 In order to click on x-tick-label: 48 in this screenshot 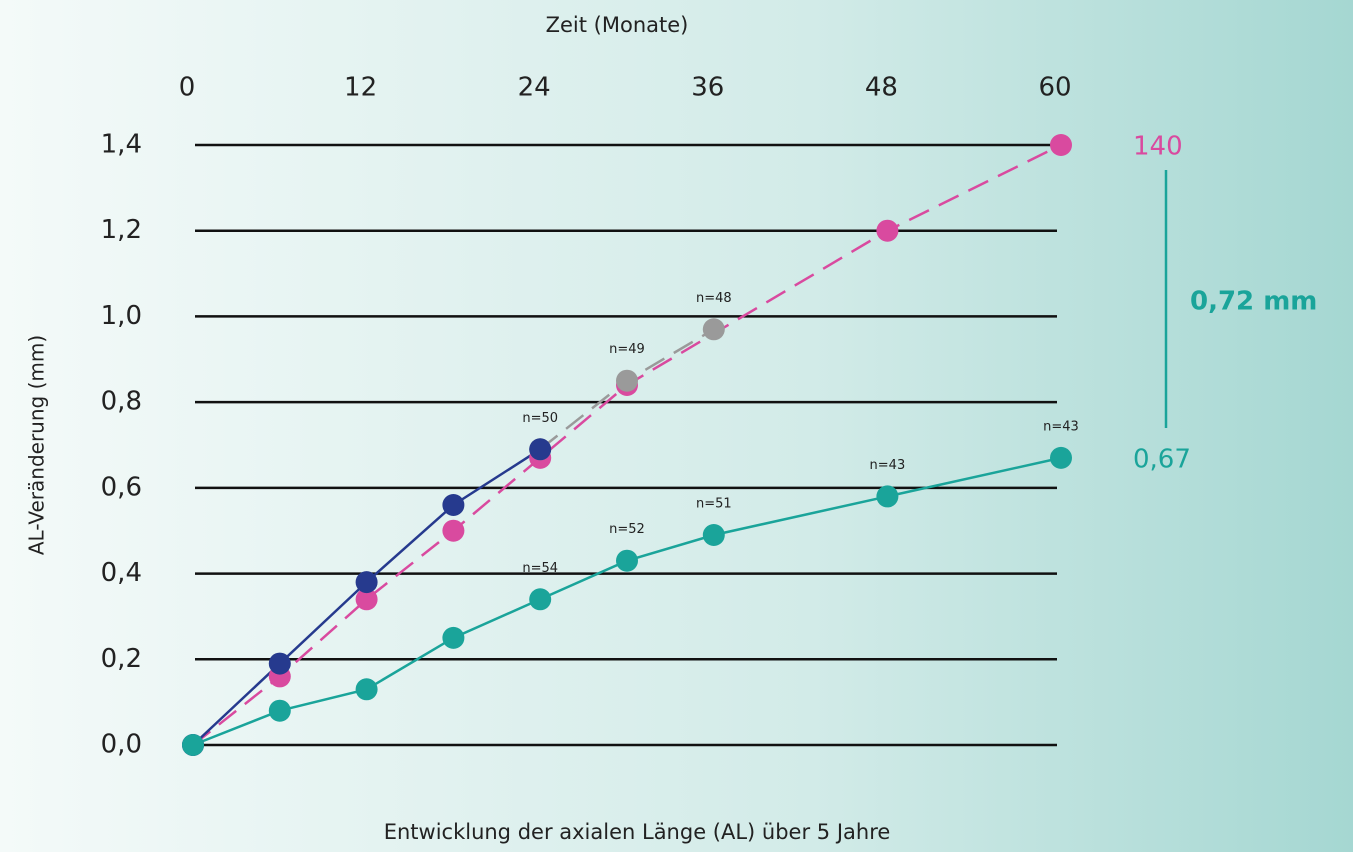, I will do `click(881, 88)`.